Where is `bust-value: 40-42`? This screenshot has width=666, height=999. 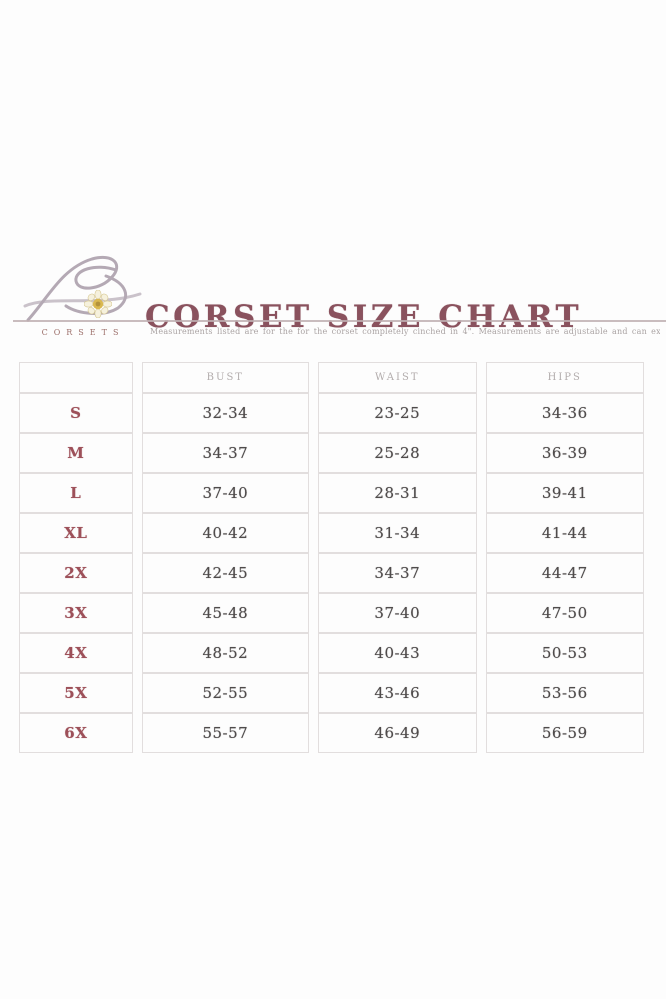
bust-value: 40-42 is located at coordinates (225, 533).